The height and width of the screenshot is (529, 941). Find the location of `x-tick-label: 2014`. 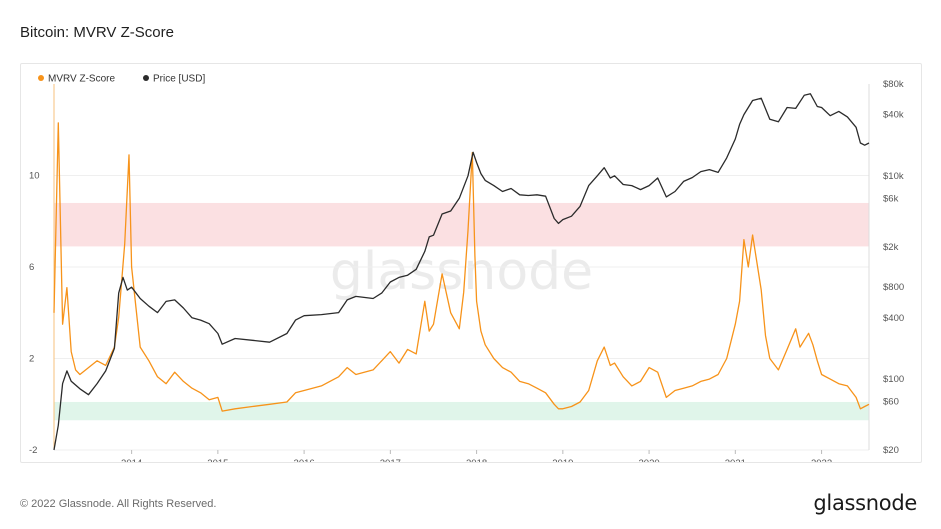

x-tick-label: 2014 is located at coordinates (131, 460).